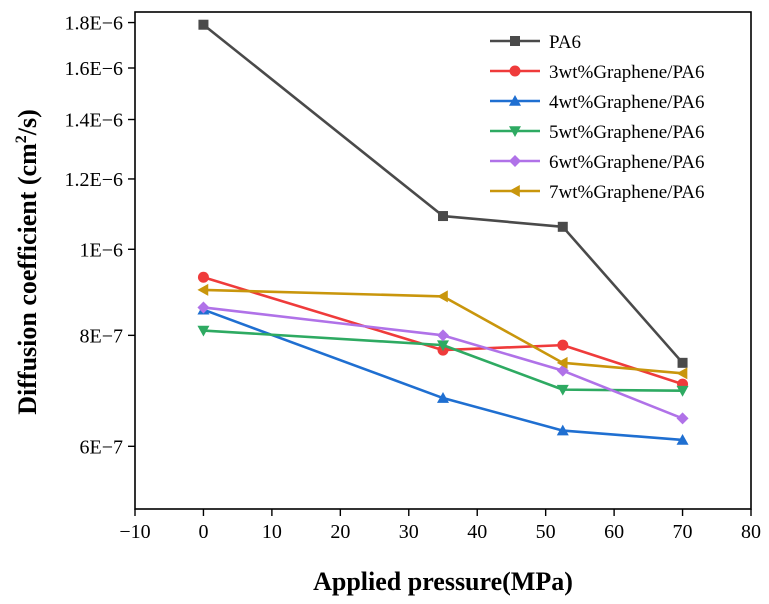 This screenshot has width=769, height=604. I want to click on x-tick-label: 30, so click(409, 532).